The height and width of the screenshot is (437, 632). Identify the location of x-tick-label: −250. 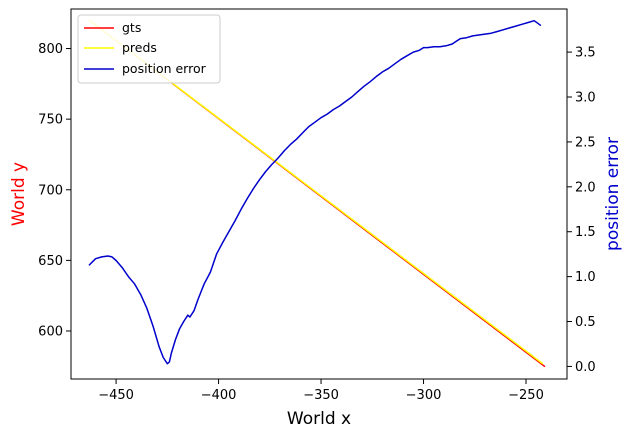
(526, 395).